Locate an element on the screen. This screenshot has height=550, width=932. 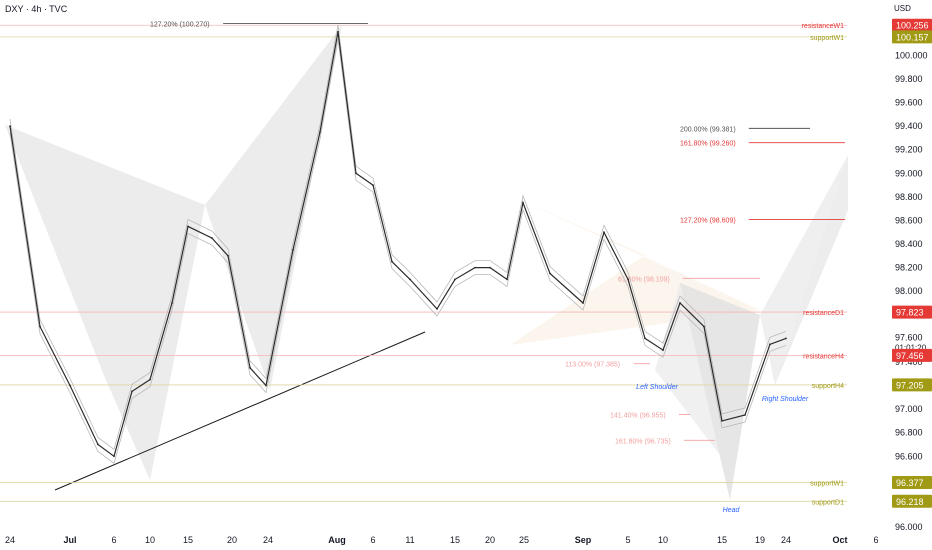
price-tick-label: 99.600 is located at coordinates (909, 103).